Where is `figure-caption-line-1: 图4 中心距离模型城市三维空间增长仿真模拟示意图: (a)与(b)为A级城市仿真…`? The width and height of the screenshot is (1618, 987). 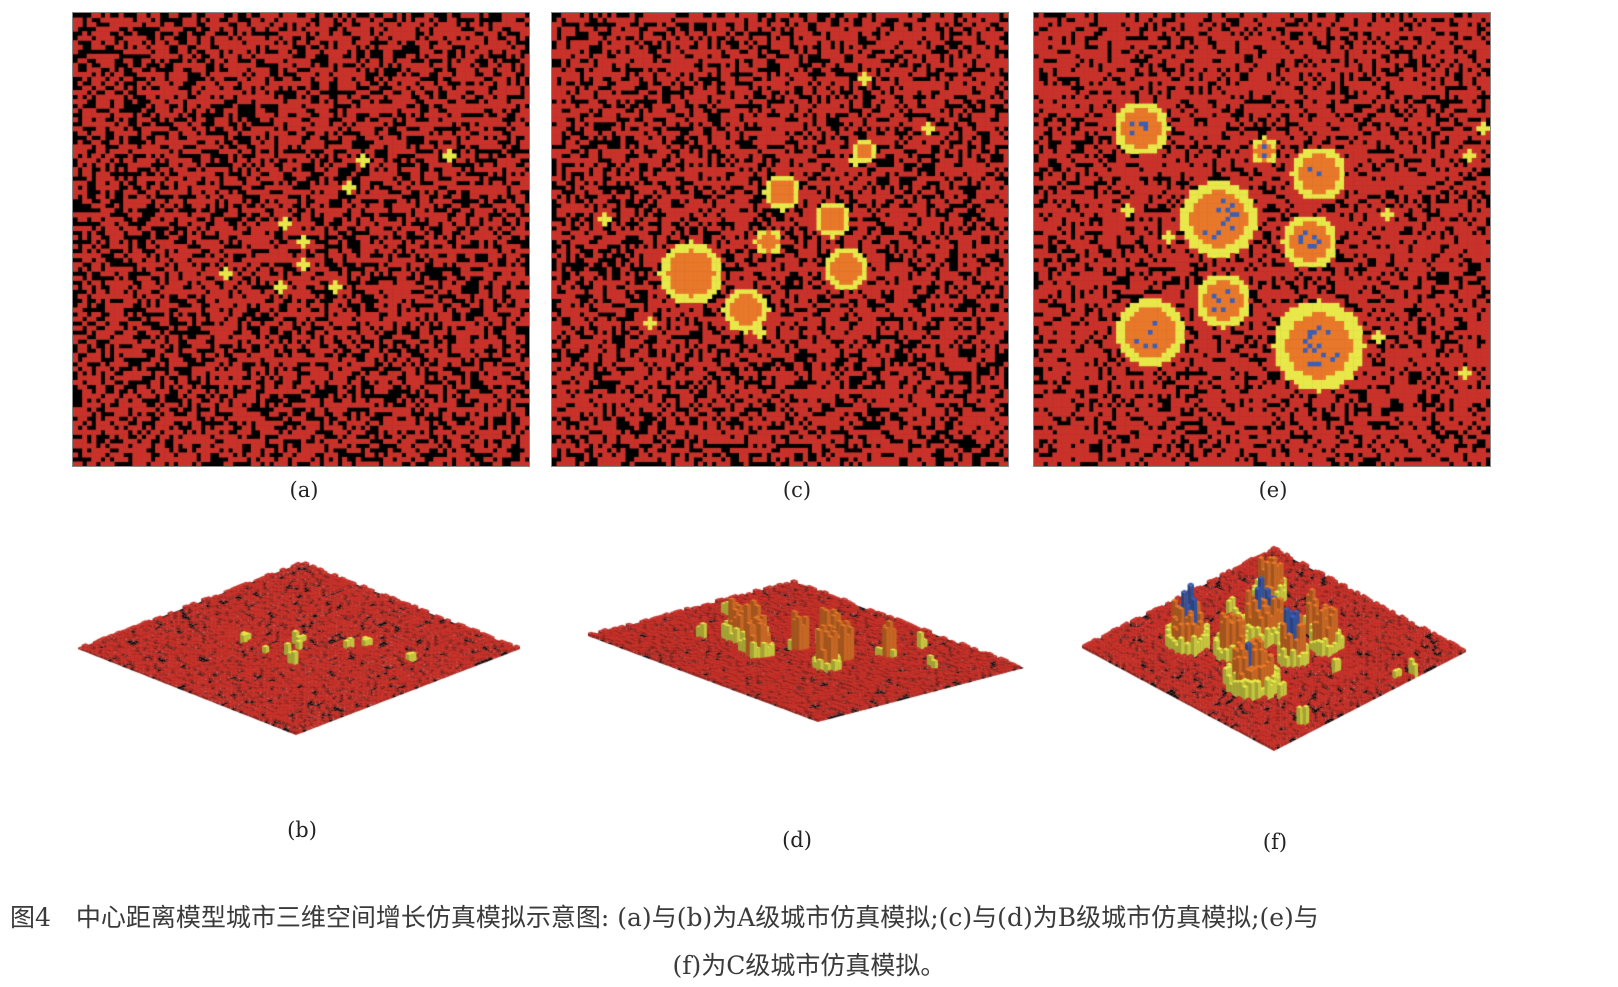
figure-caption-line-1: 图4 中心距离模型城市三维空间增长仿真模拟示意图: (a)与(b)为A级城市仿真… is located at coordinates (664, 917).